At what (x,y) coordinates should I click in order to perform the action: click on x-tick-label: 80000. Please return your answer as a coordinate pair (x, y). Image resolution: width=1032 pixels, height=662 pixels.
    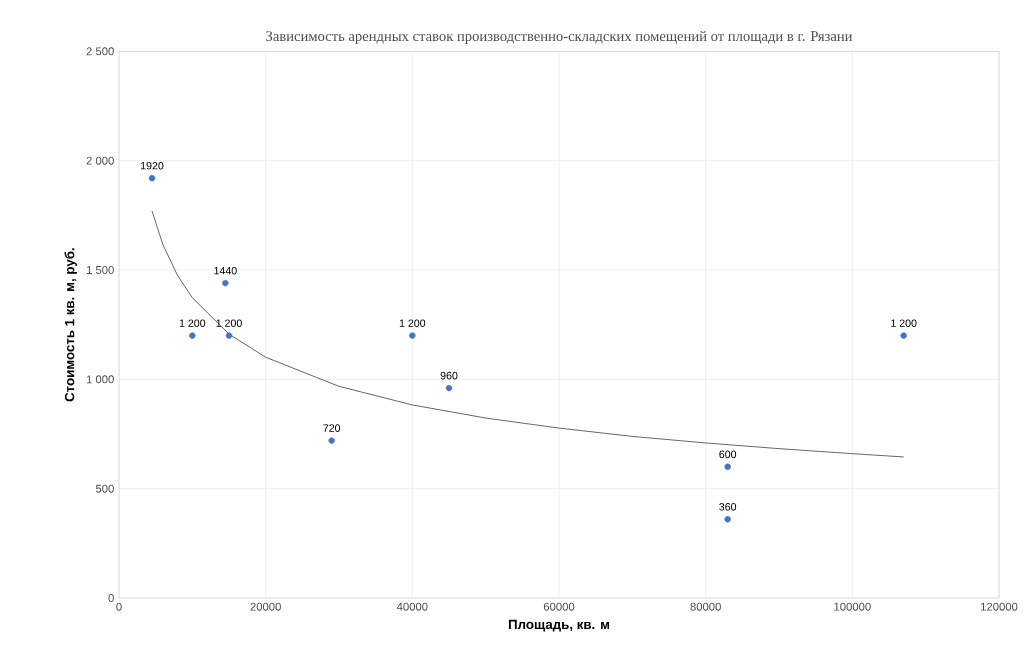
    Looking at the image, I should click on (705, 606).